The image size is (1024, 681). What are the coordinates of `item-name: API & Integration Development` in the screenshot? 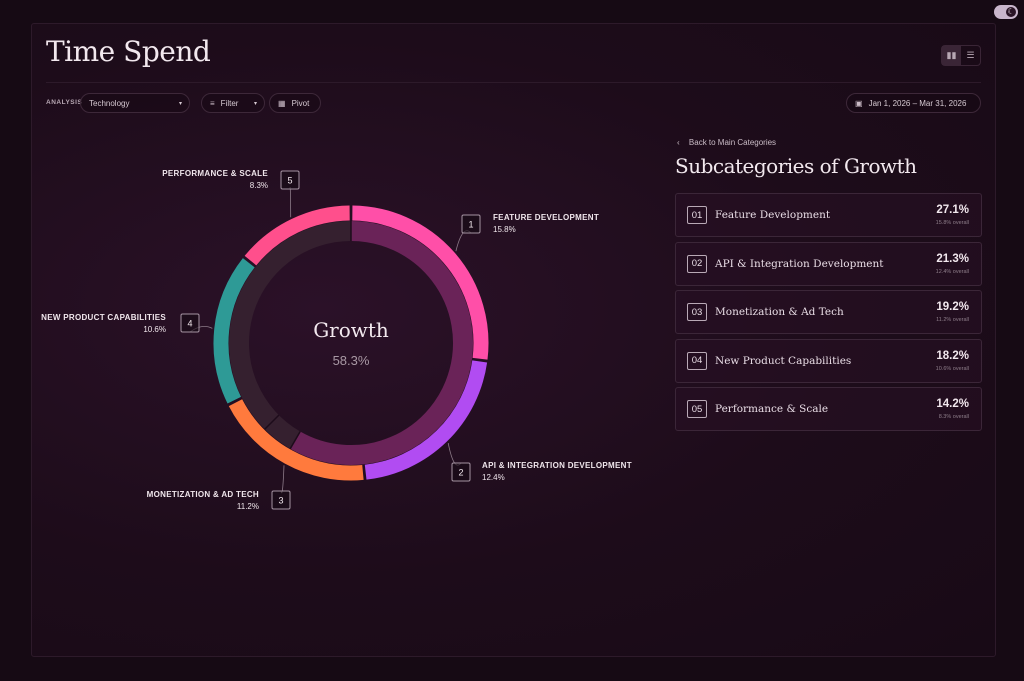 It's located at (799, 263).